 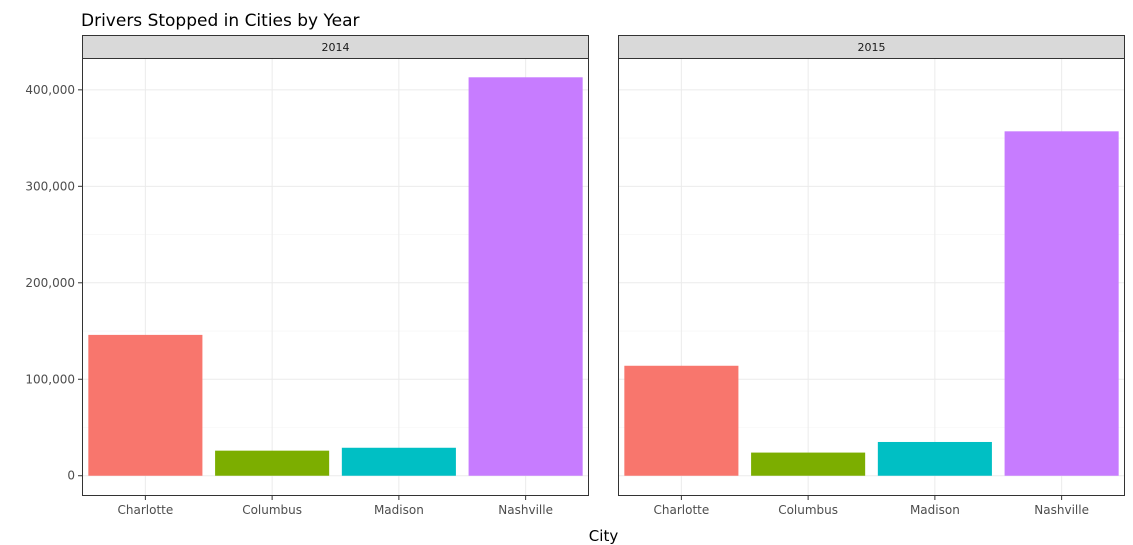 What do you see at coordinates (50, 283) in the screenshot?
I see `y-tick-label: 200,000` at bounding box center [50, 283].